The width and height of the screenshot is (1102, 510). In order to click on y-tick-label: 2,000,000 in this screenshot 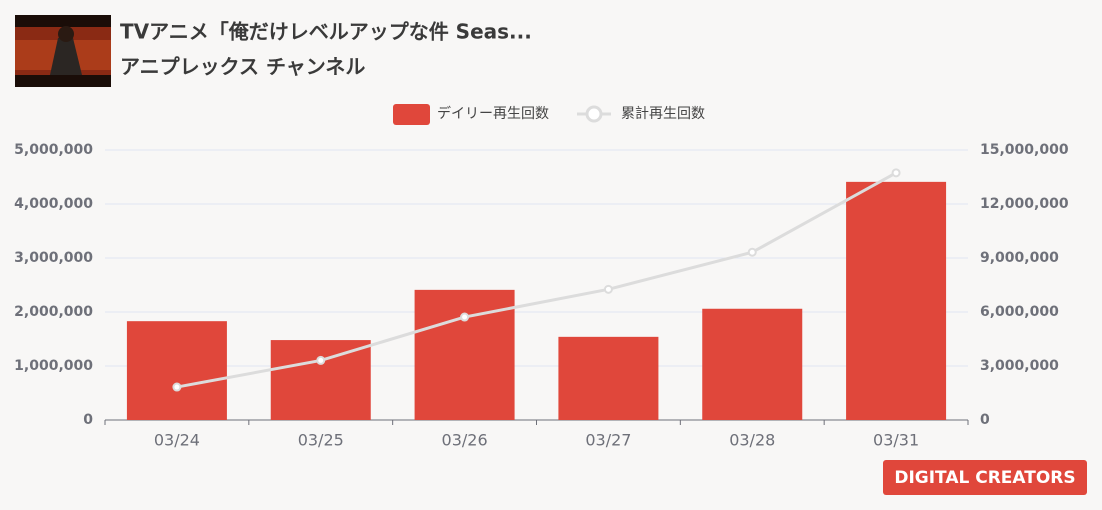, I will do `click(53, 312)`.